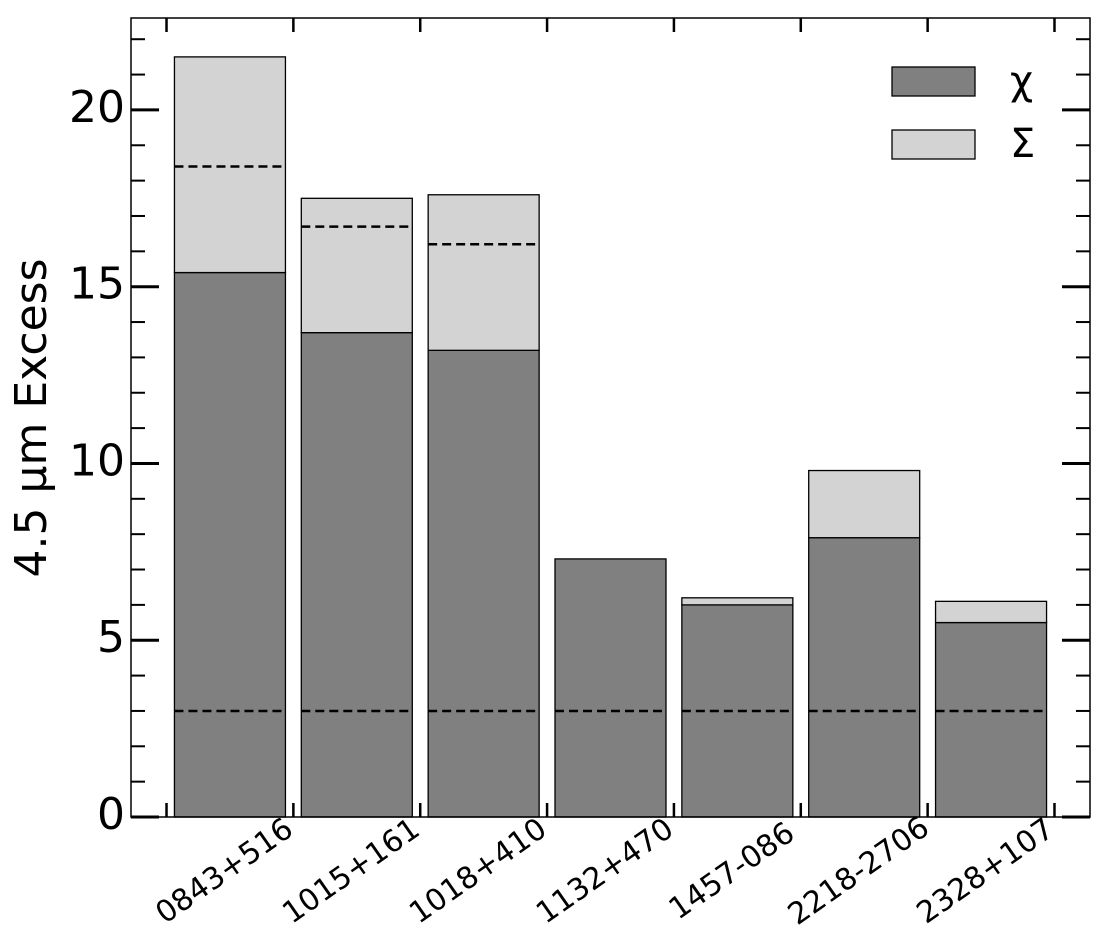 This screenshot has width=1102, height=950. Describe the element at coordinates (1022, 144) in the screenshot. I see `legend-label: Σ` at that location.